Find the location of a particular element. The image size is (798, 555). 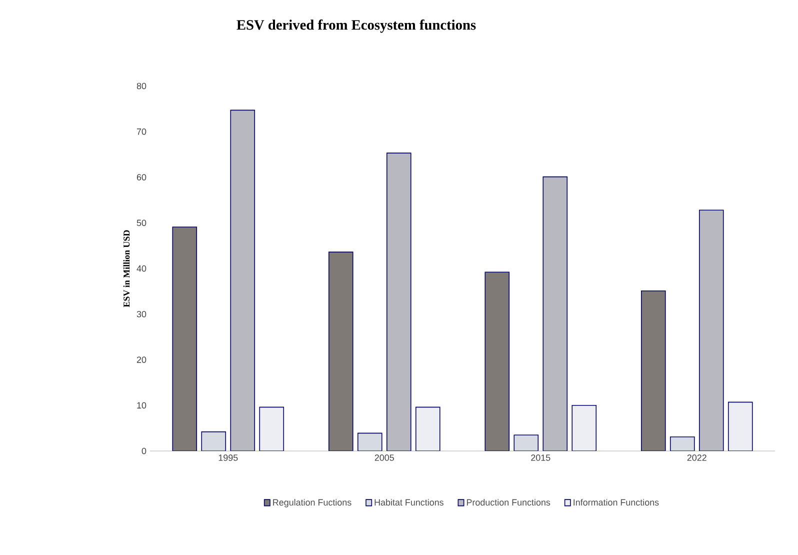

x-tick-label: 2022 is located at coordinates (696, 457).